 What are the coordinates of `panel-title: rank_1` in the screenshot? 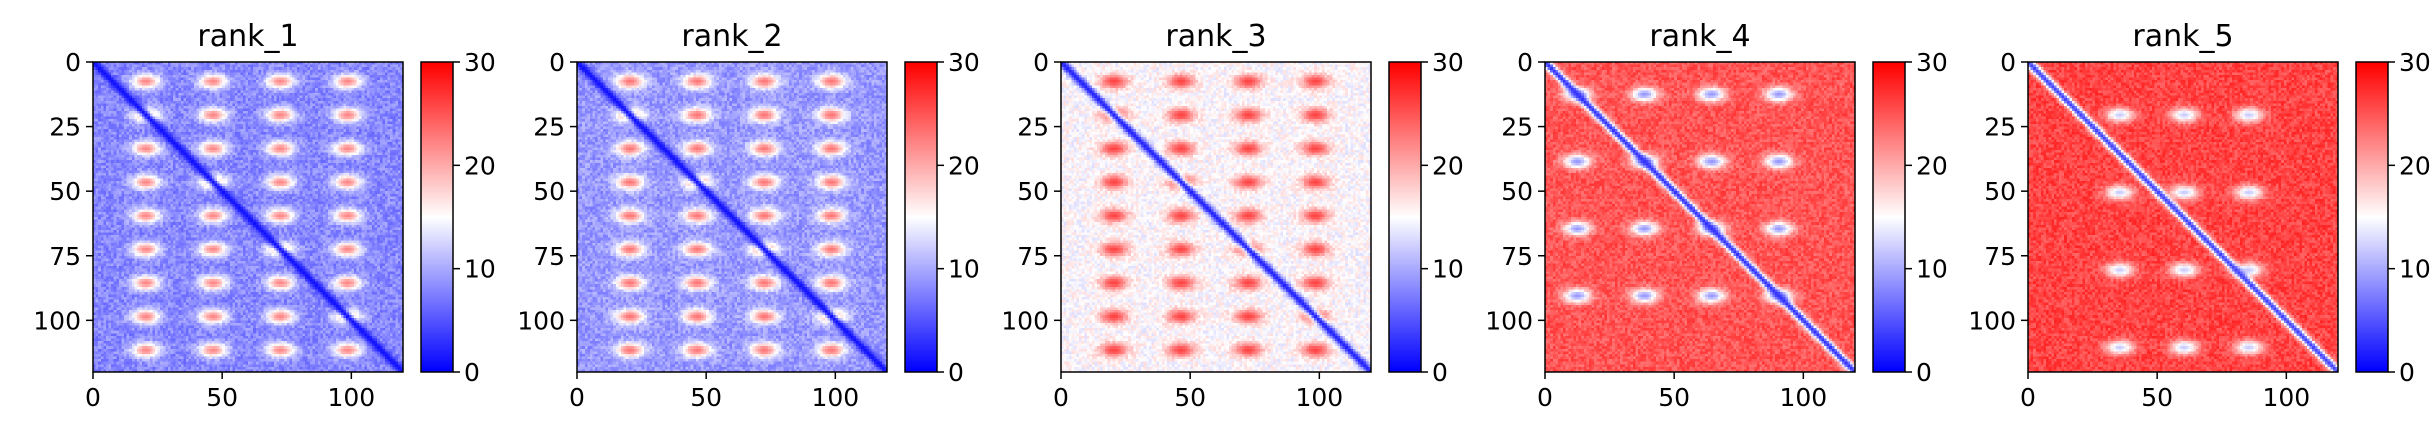 It's located at (247, 36).